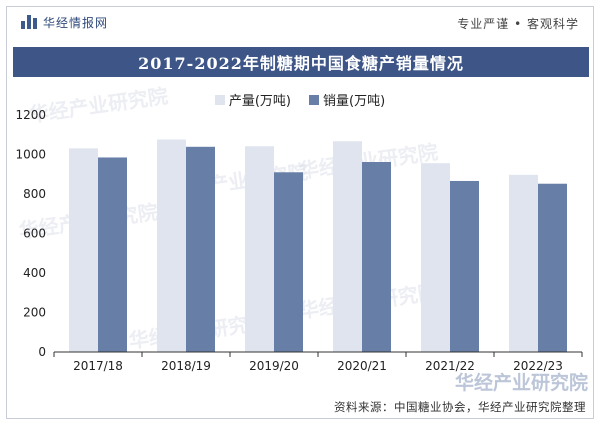 This screenshot has width=600, height=425. Describe the element at coordinates (354, 101) in the screenshot. I see `legend-label-sales: 销量(万吨)` at that location.